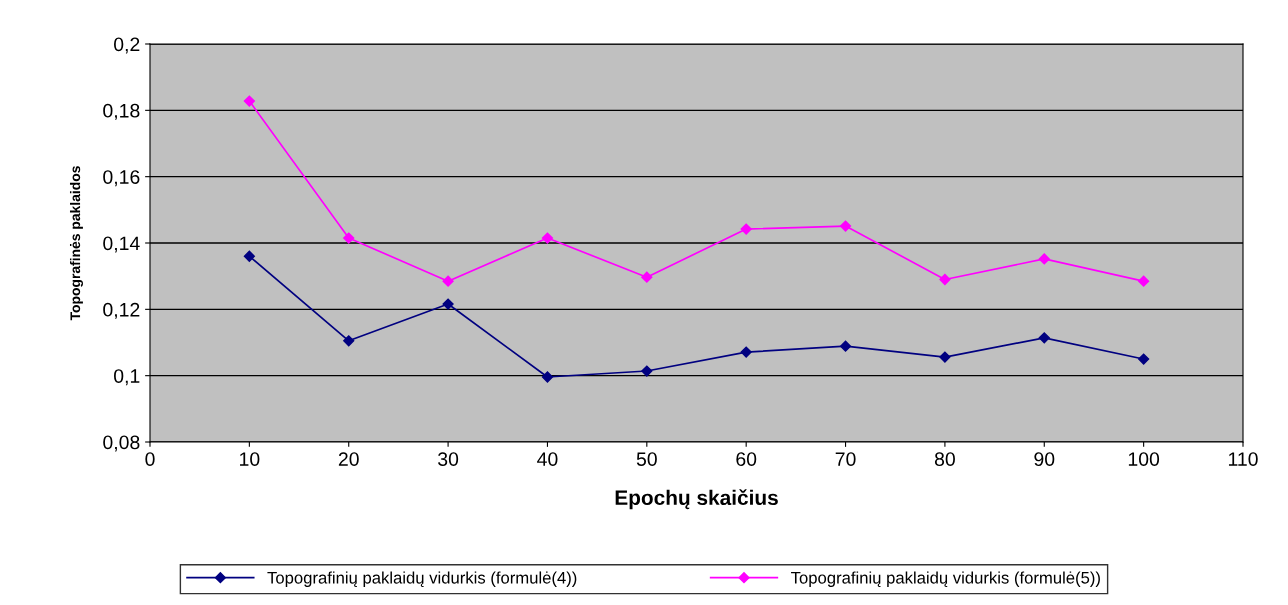 This screenshot has width=1288, height=605. What do you see at coordinates (127, 45) in the screenshot?
I see `y-tick-label: 0,2` at bounding box center [127, 45].